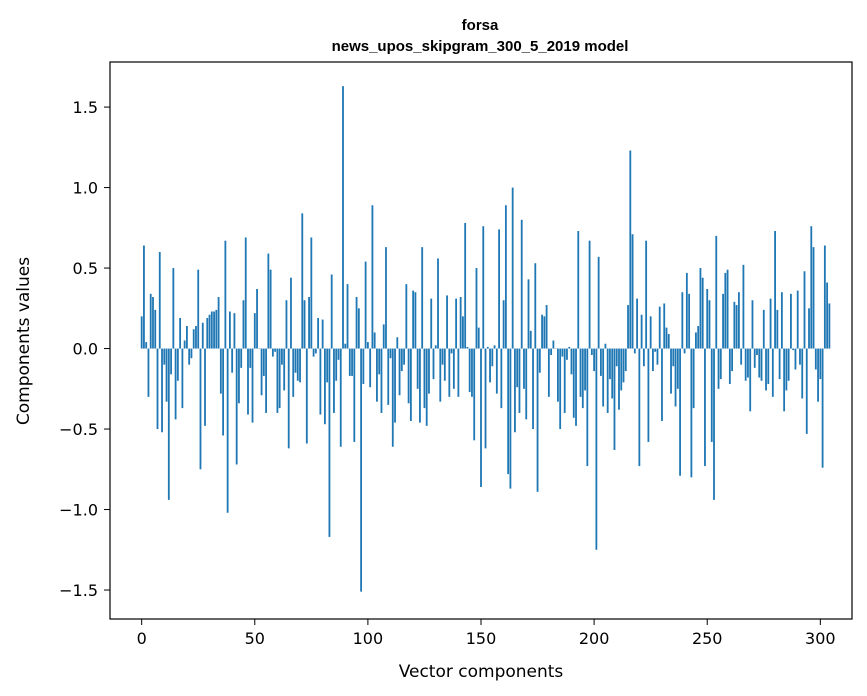 The height and width of the screenshot is (696, 867). I want to click on x-tick-label: 50, so click(255, 638).